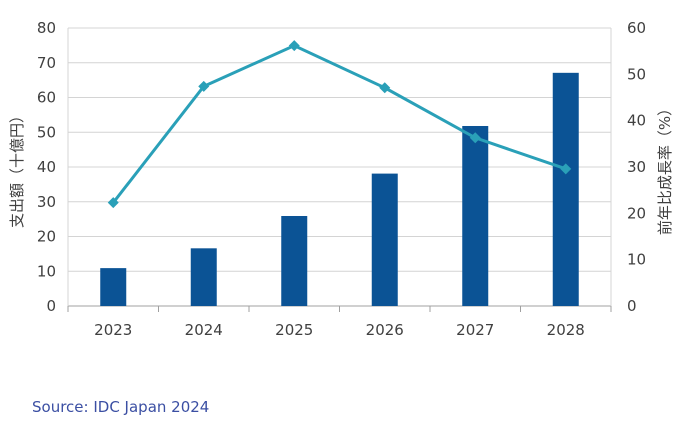  Describe the element at coordinates (204, 86) in the screenshot. I see `growth-point-2024` at that location.